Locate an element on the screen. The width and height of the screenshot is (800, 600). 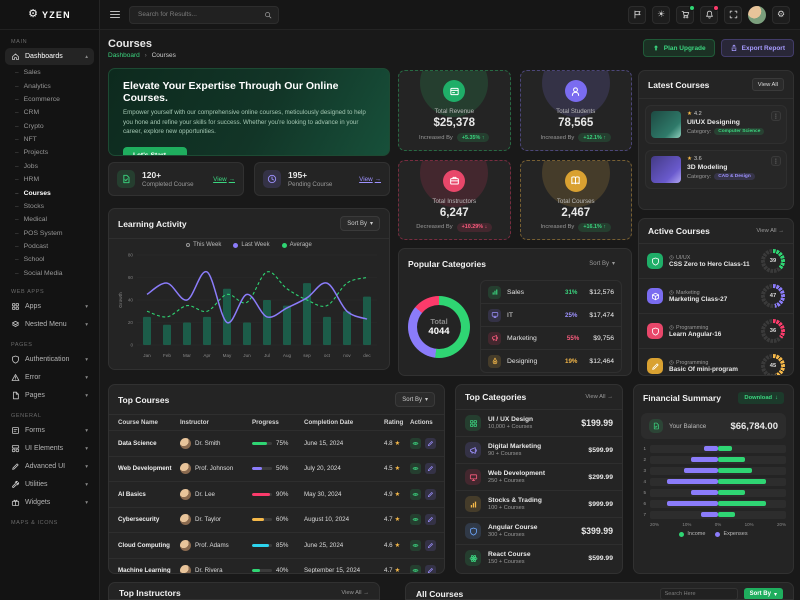
sidebar-item-ui-elements: UI Elements ▾ is located at coordinates (49, 448).